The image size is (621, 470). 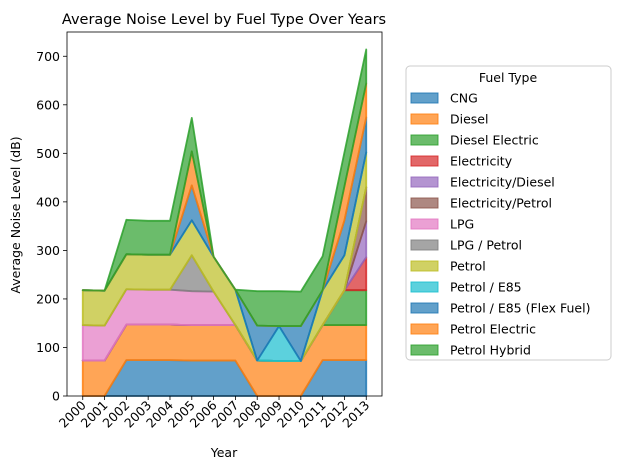 What do you see at coordinates (15, 214) in the screenshot?
I see `y-axis-label: Average Noise Level (dB)` at bounding box center [15, 214].